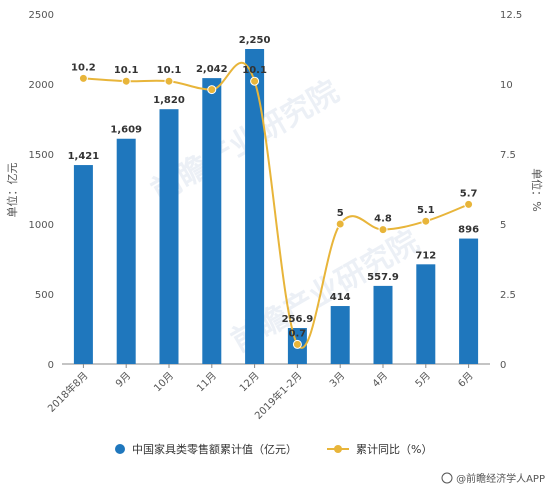 The height and width of the screenshot is (489, 551). I want to click on y-left-tick-label: 500, so click(44, 295).